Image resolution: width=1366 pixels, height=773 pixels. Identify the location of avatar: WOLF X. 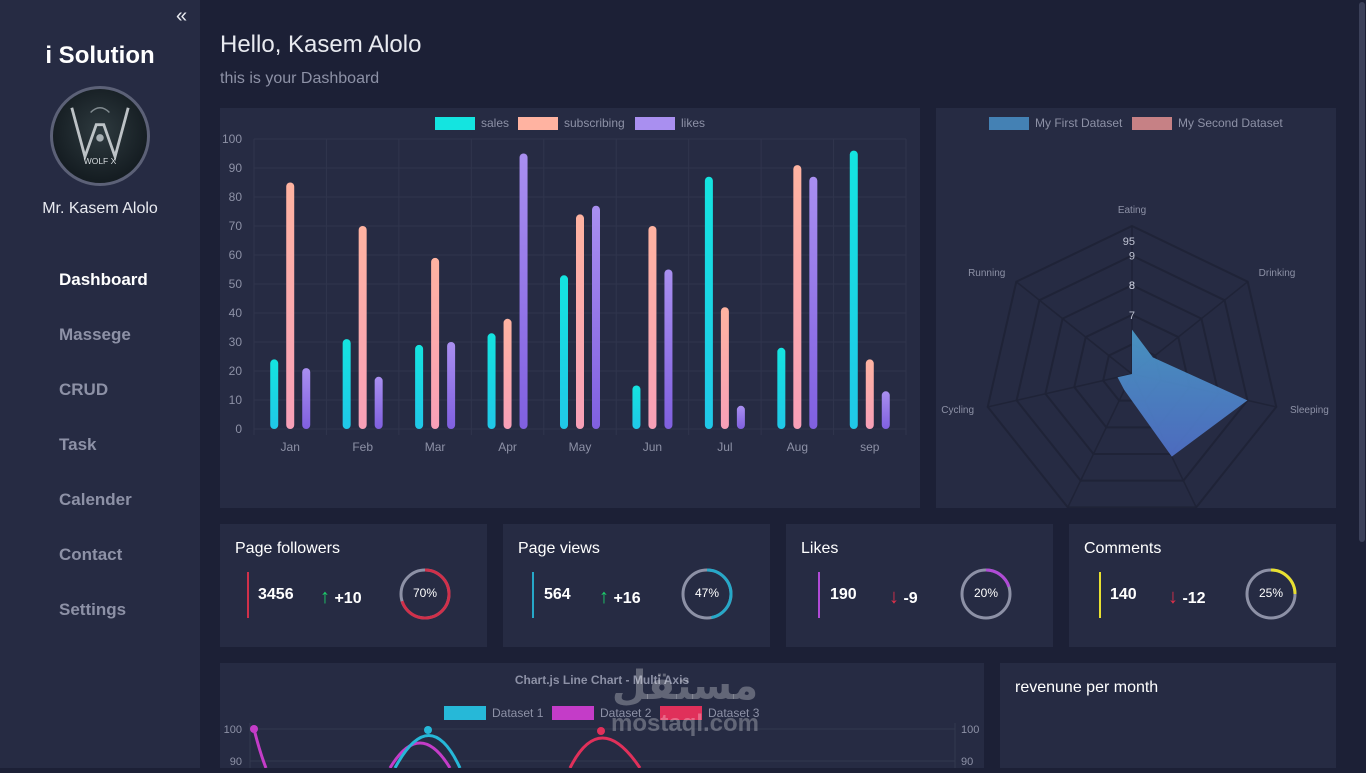
(100, 136).